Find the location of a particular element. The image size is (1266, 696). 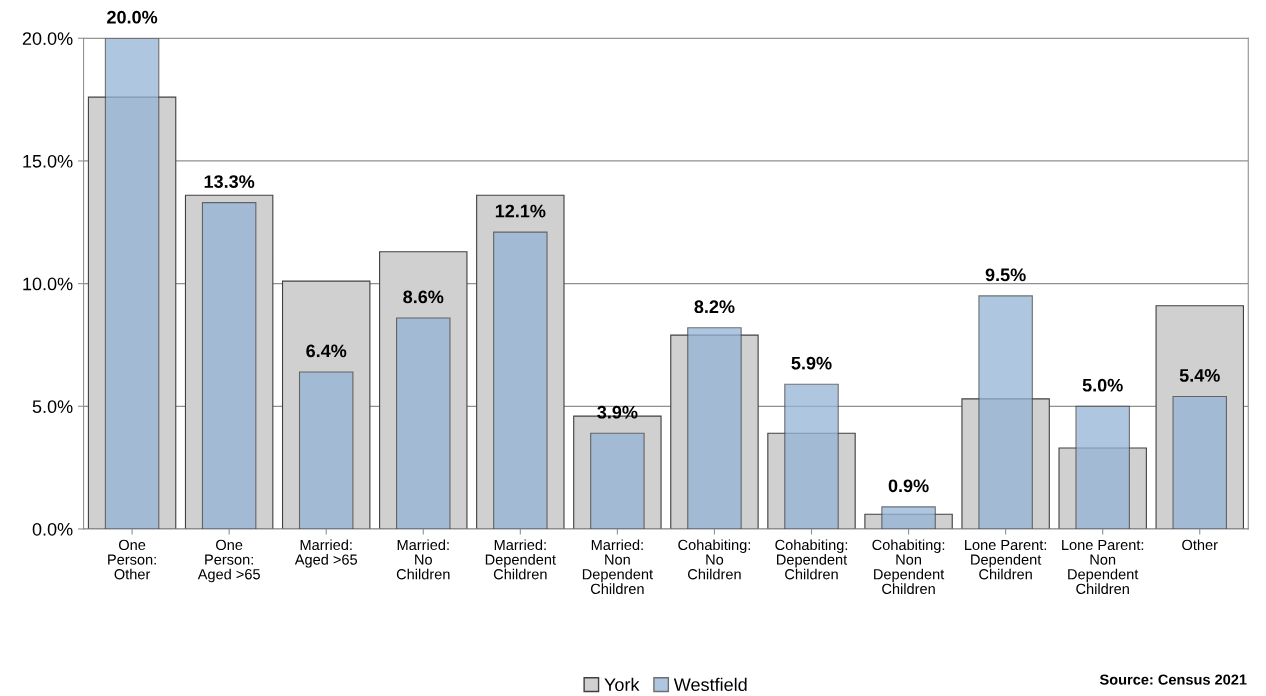

data-label: 5.4% is located at coordinates (1199, 375).